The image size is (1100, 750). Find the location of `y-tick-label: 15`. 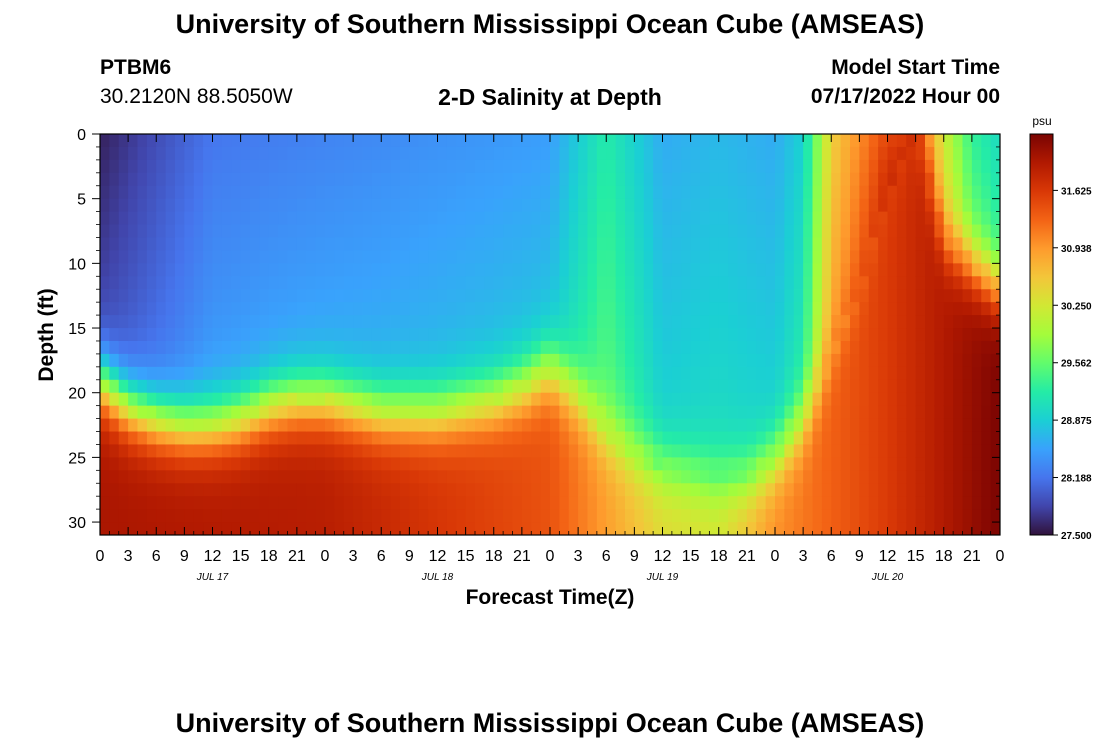

y-tick-label: 15 is located at coordinates (77, 329).